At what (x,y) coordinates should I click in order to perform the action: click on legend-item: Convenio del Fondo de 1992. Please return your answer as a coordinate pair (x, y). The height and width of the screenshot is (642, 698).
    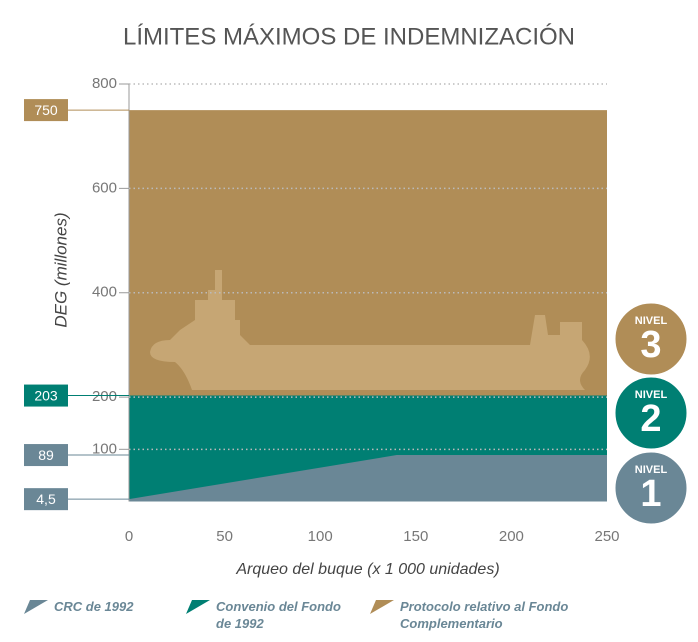
    Looking at the image, I should click on (266, 615).